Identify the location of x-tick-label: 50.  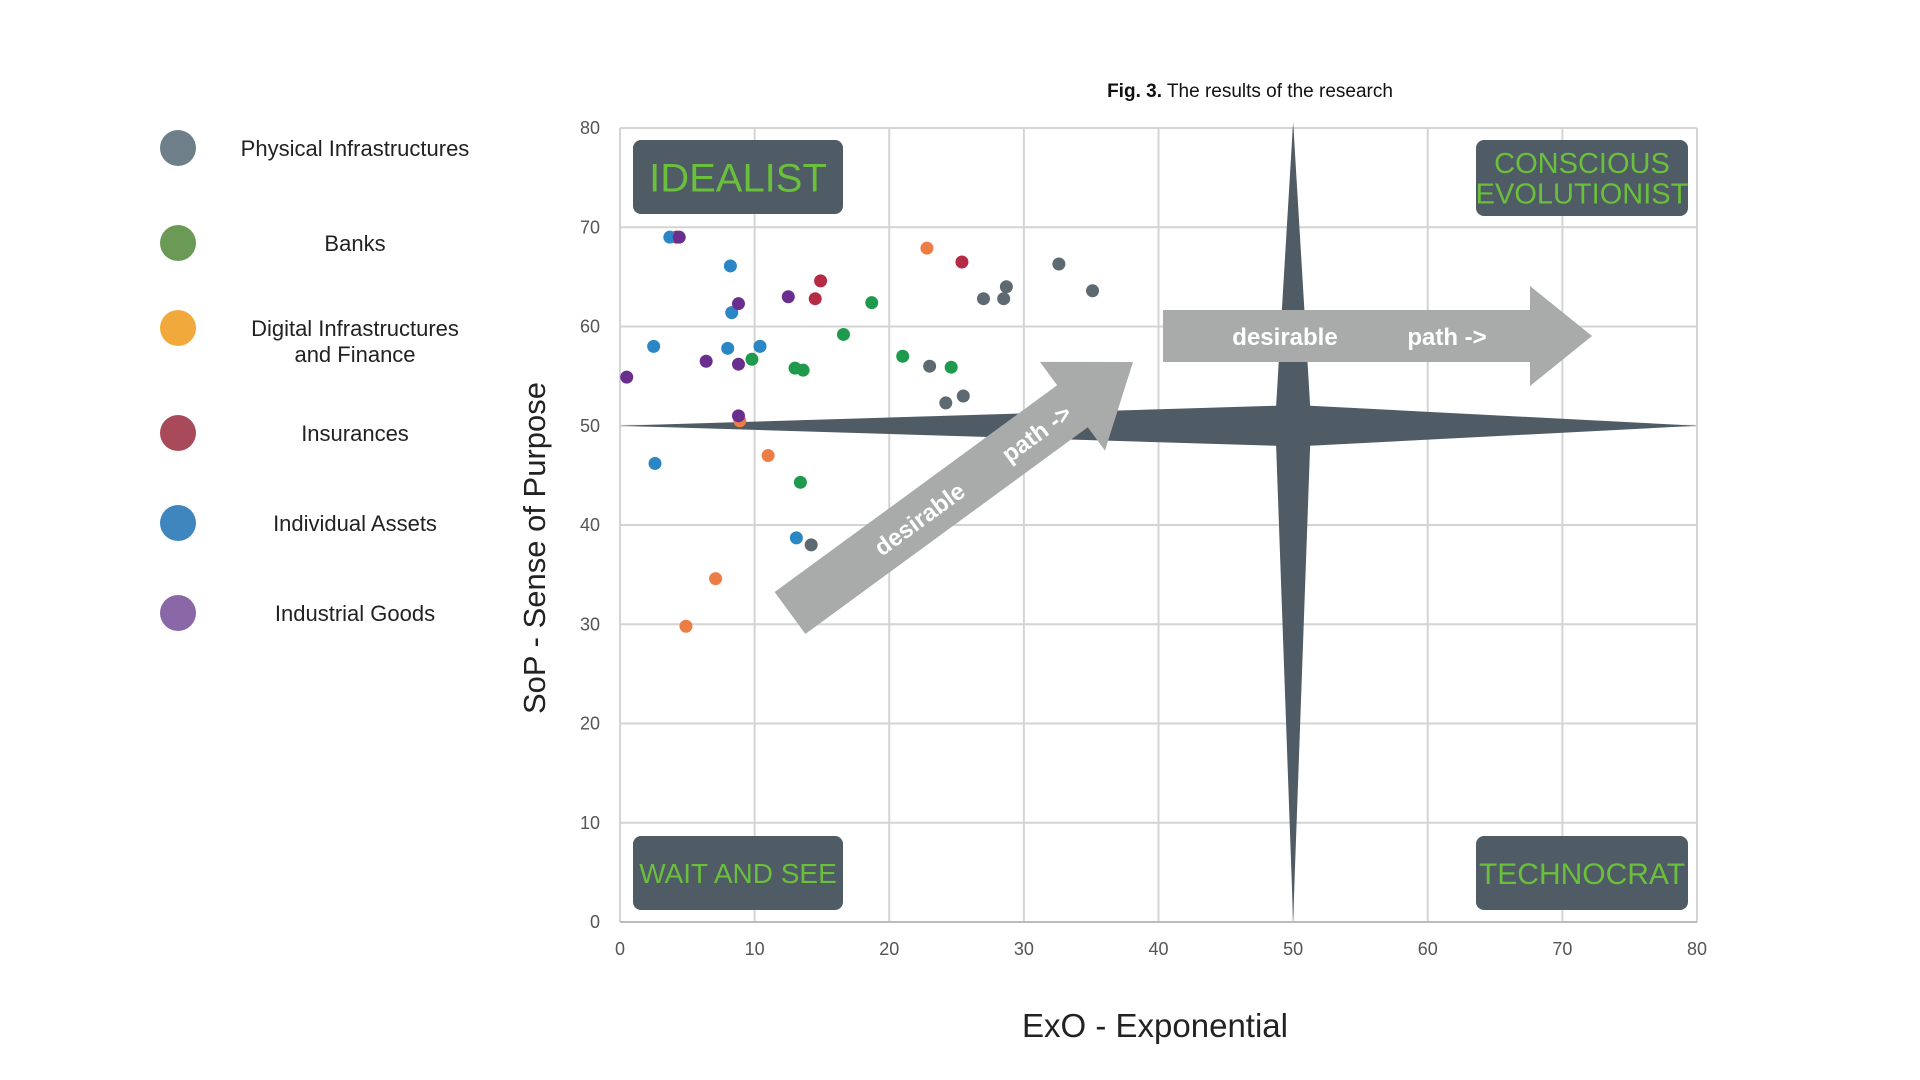
(1293, 949).